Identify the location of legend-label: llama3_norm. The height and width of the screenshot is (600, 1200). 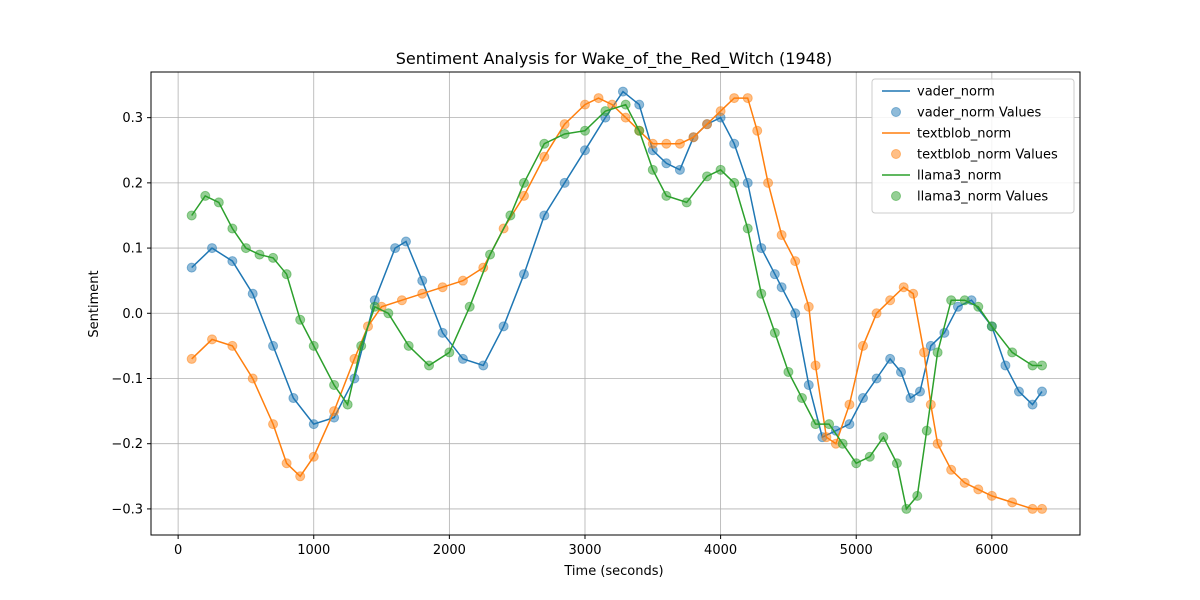
(959, 176).